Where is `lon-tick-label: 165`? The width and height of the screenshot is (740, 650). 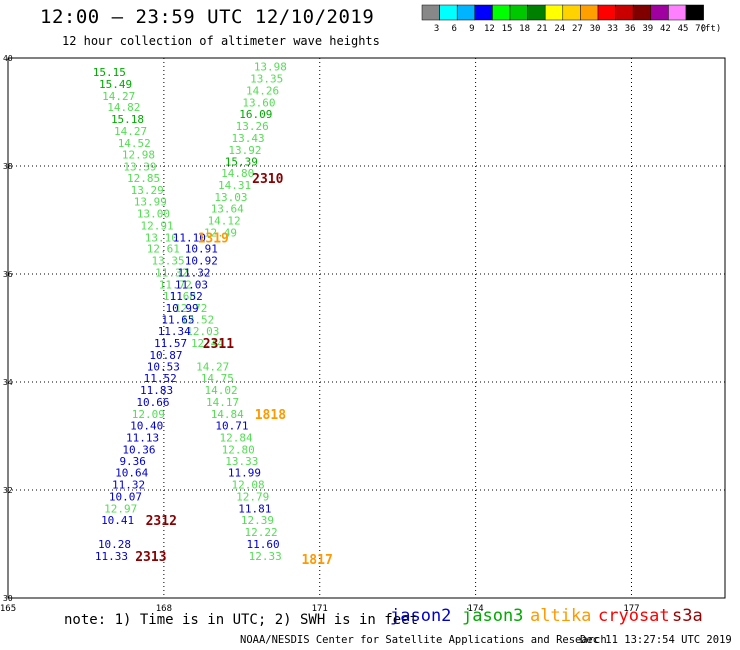
lon-tick-label: 165 is located at coordinates (8, 609).